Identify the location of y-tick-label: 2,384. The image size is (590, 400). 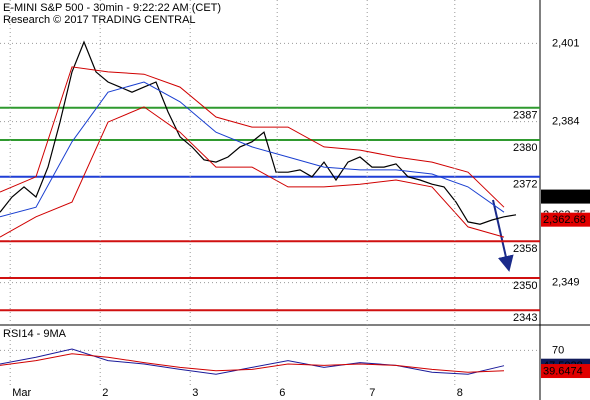
(566, 122).